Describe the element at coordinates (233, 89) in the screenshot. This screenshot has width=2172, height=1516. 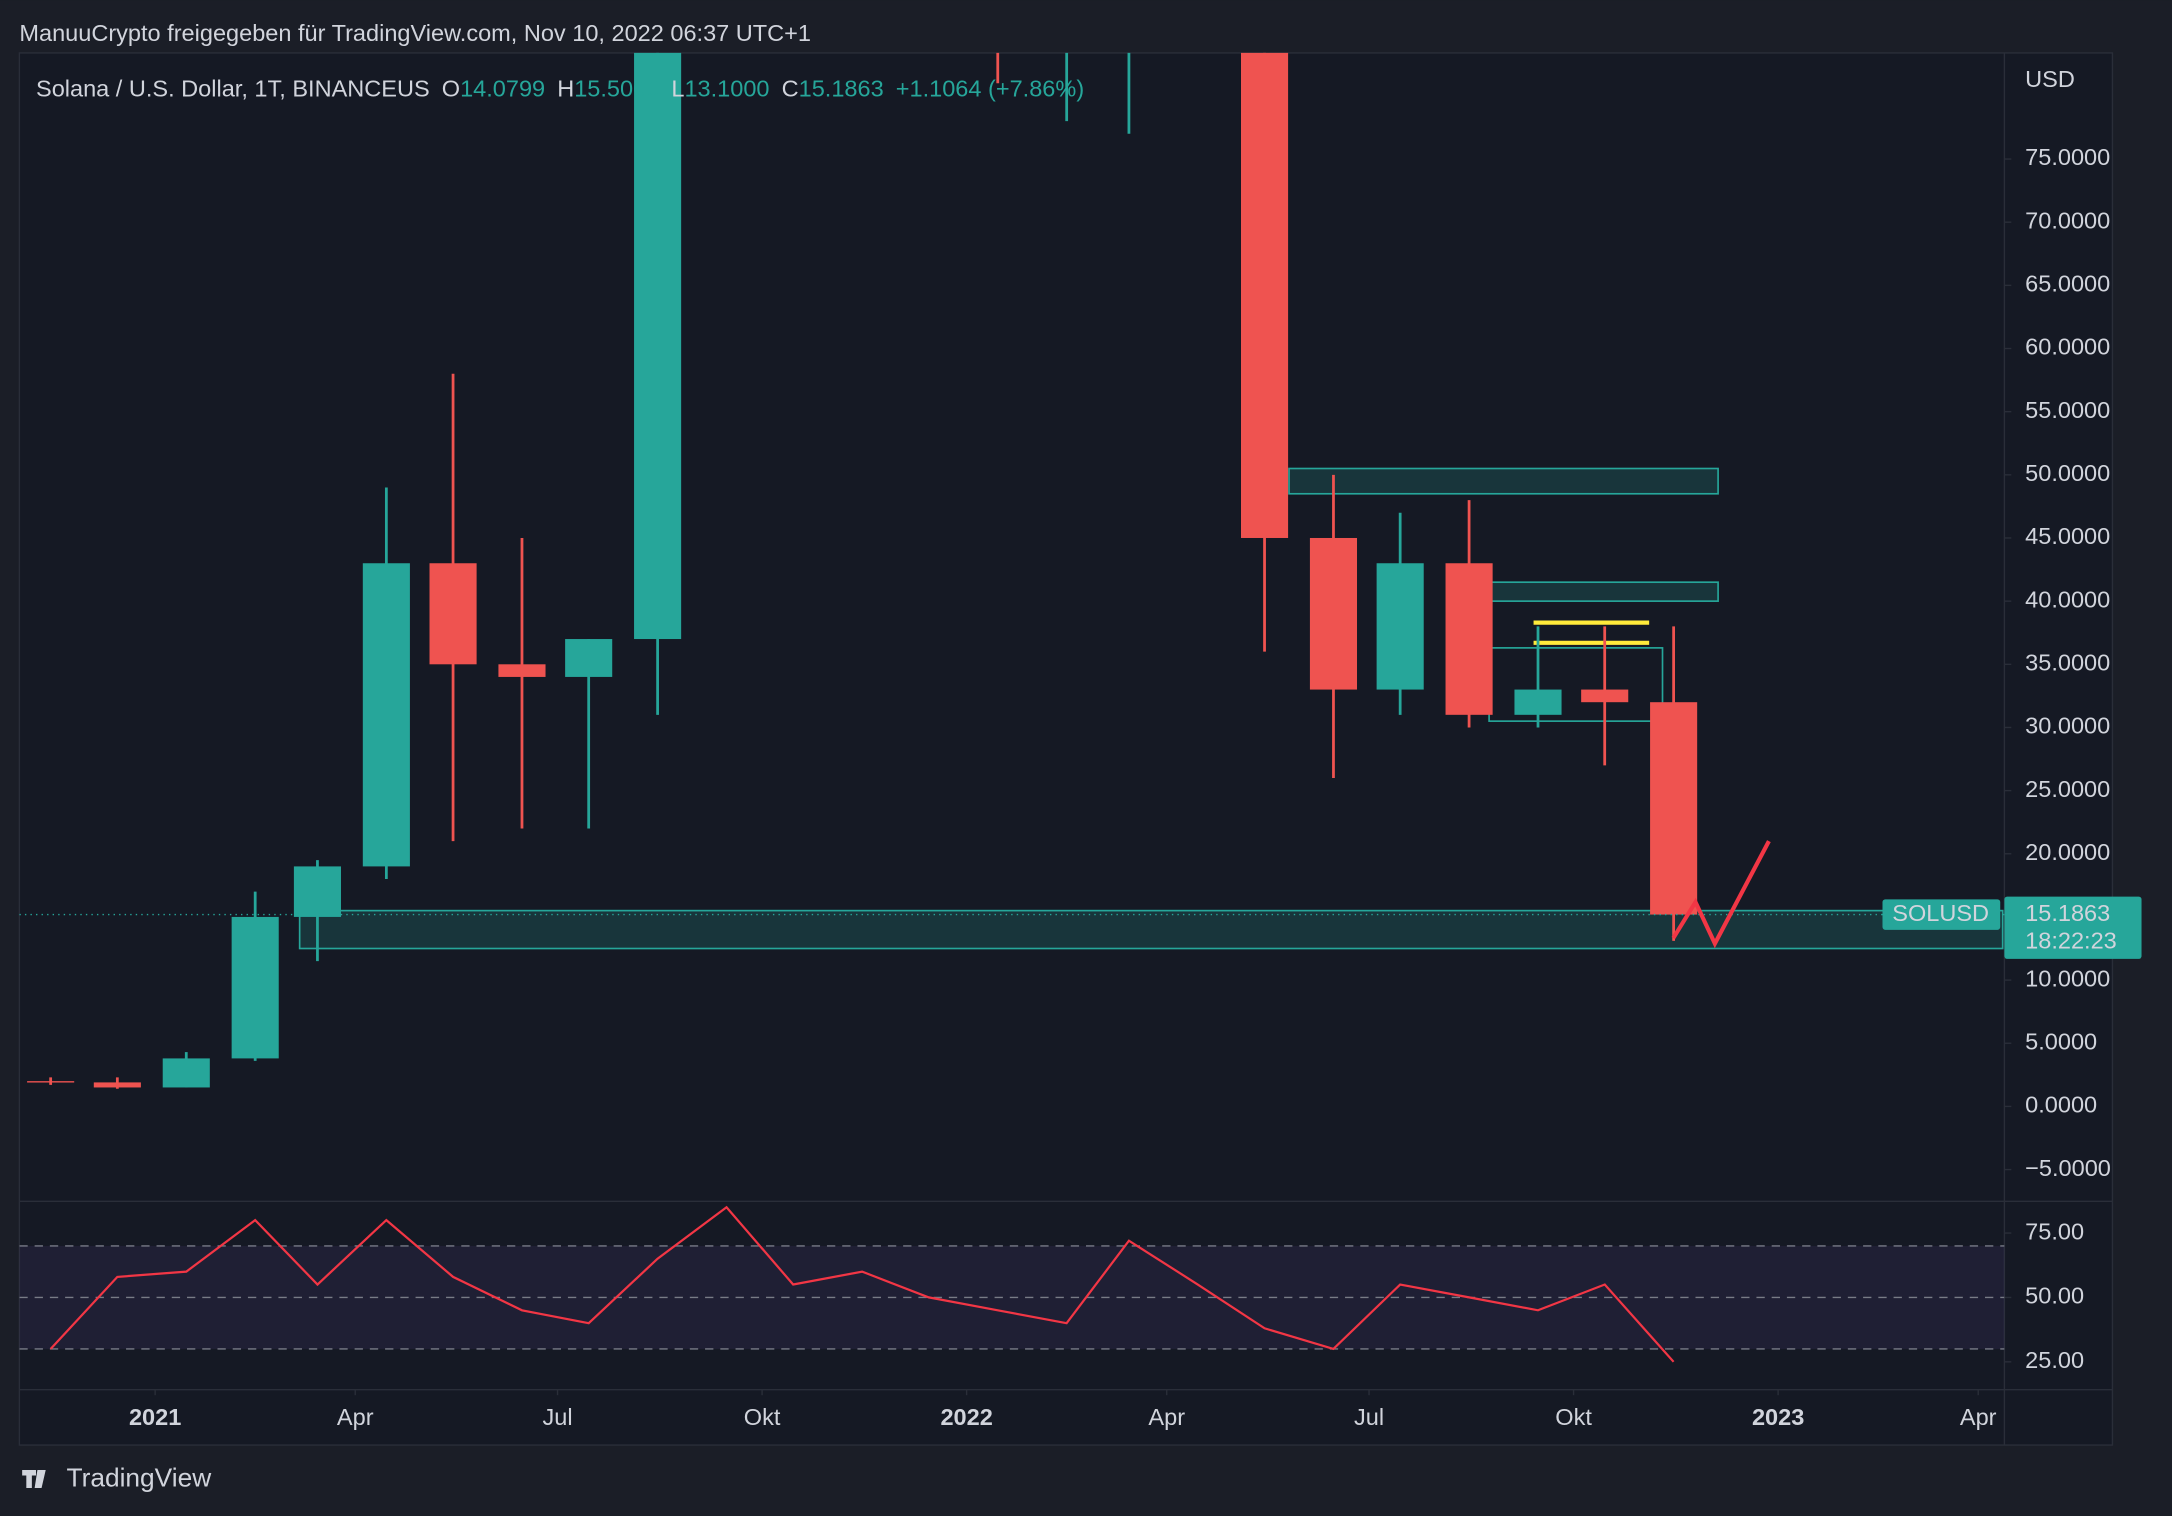
I see `symbol: Solana / U.S. Dollar, 1T, BINANCEUS` at that location.